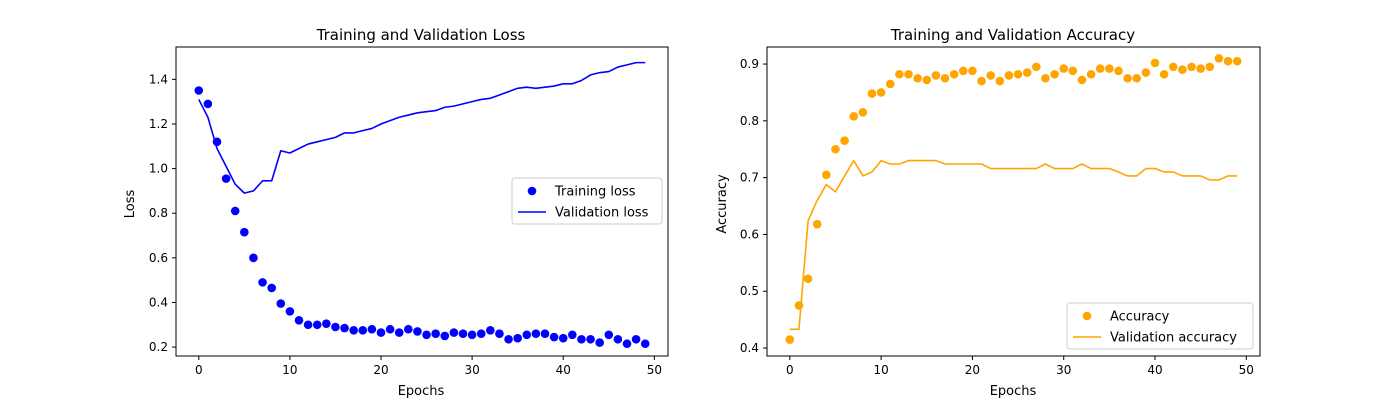  What do you see at coordinates (654, 370) in the screenshot?
I see `x-tick-label: 50` at bounding box center [654, 370].